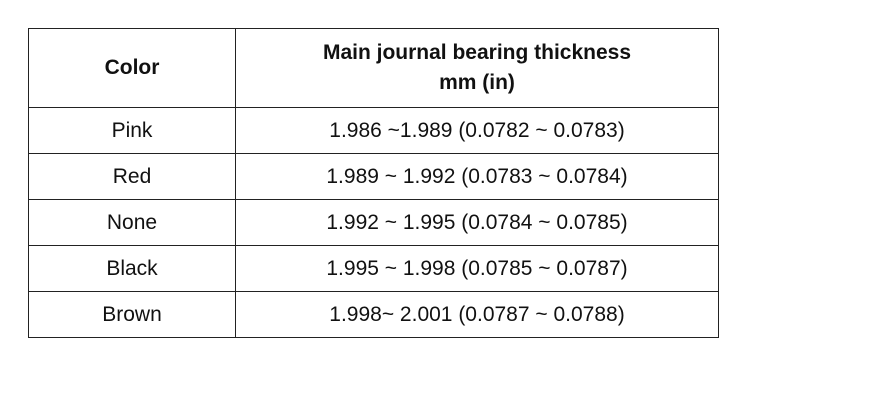 The width and height of the screenshot is (880, 416). Describe the element at coordinates (477, 176) in the screenshot. I see `thickness-cell: 1.989 ~ 1.992 (0.0783 ~ 0.0784)` at that location.